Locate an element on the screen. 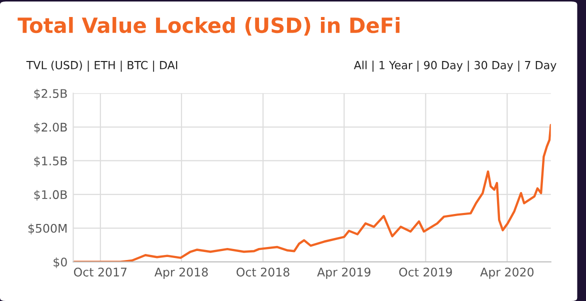 The height and width of the screenshot is (301, 586). x-tick-label: Oct 2018 is located at coordinates (263, 272).